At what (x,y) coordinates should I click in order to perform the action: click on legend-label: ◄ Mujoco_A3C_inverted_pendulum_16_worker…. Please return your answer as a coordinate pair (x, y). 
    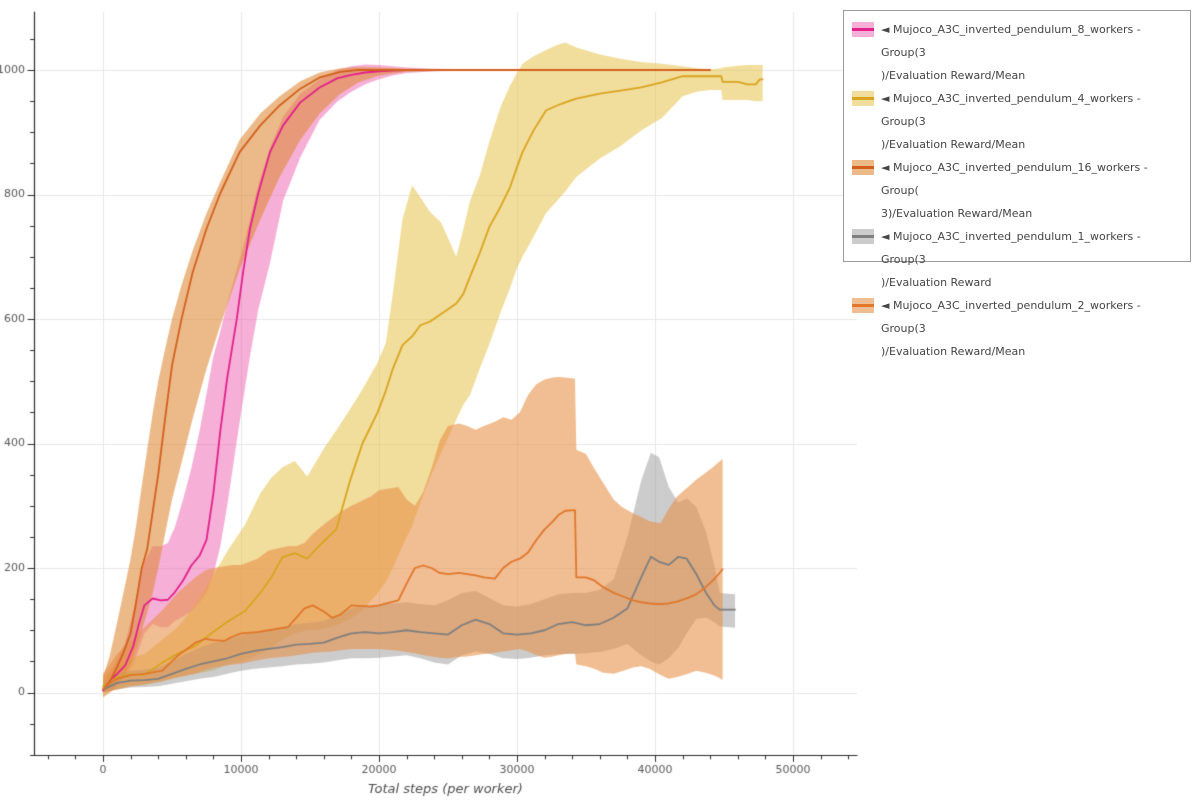
    Looking at the image, I should click on (1016, 190).